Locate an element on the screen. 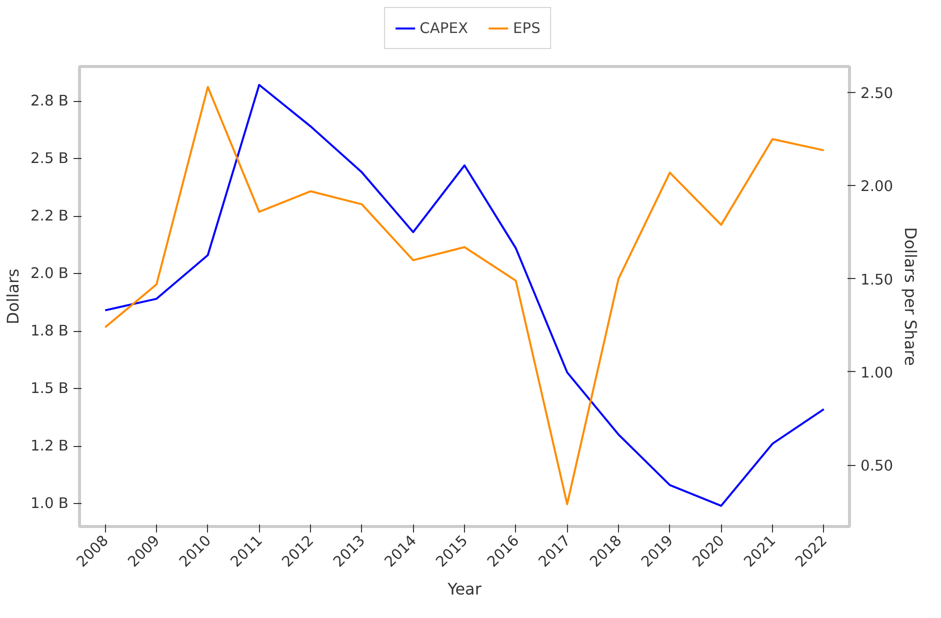 This screenshot has height=618, width=941. y-tick-label: 1.0 B is located at coordinates (49, 503).